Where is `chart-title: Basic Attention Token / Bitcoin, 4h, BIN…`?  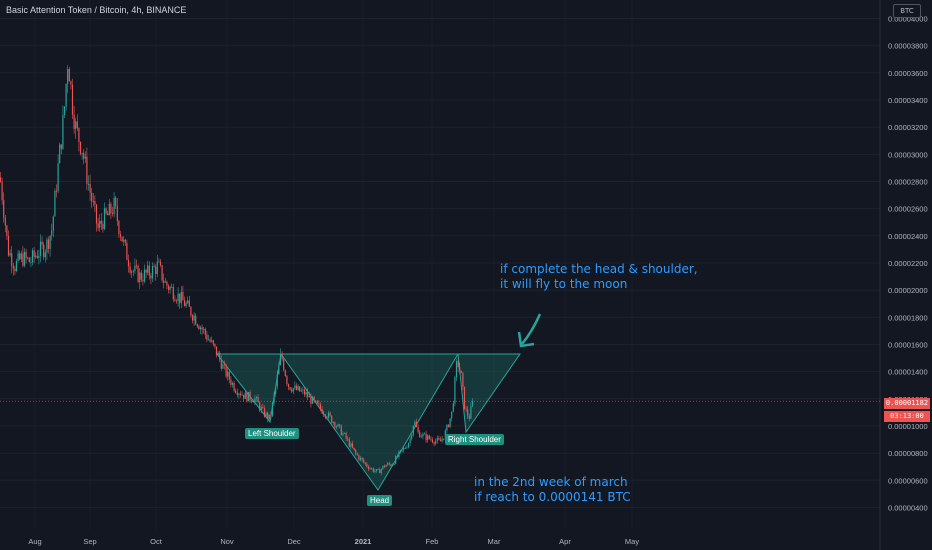
chart-title: Basic Attention Token / Bitcoin, 4h, BIN… is located at coordinates (96, 10).